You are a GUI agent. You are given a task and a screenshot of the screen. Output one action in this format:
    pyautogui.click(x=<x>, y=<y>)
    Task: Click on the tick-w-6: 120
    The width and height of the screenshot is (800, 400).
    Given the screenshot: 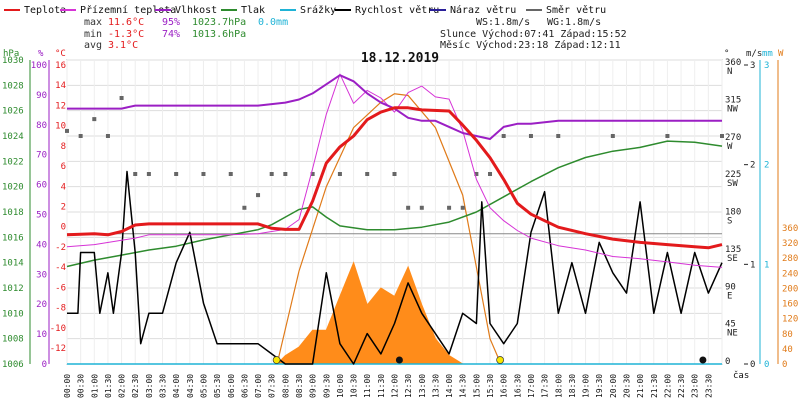 What is the action you would take?
    pyautogui.click(x=790, y=320)
    